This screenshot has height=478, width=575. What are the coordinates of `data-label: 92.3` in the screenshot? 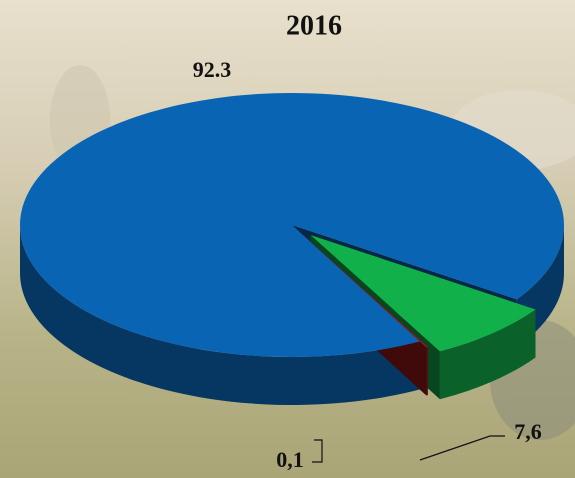 It's located at (212, 69).